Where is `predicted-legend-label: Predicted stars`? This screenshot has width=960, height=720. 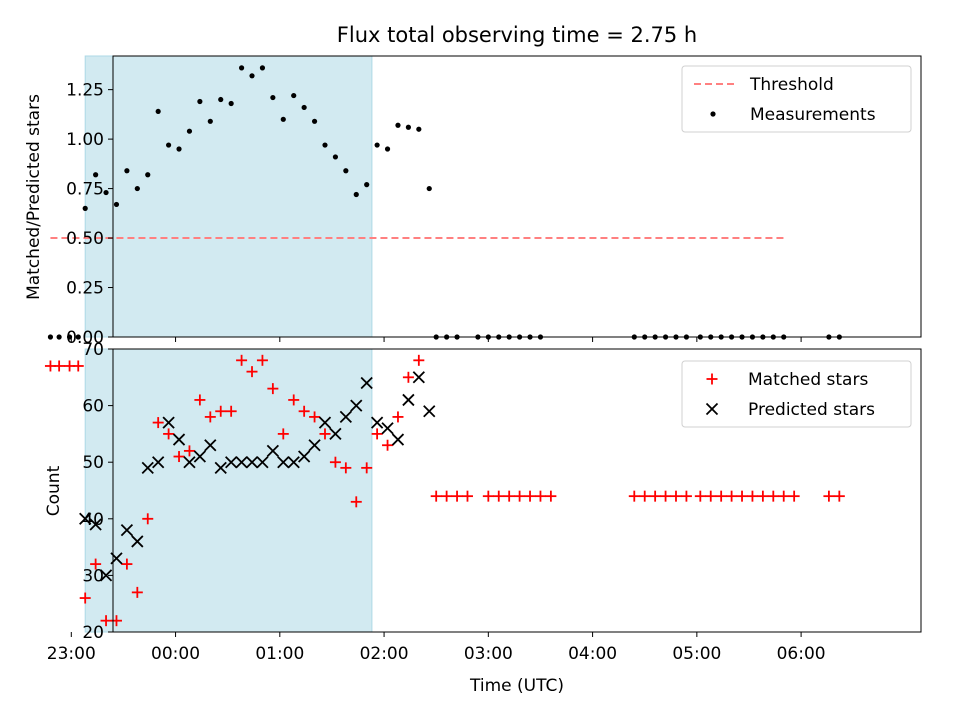
predicted-legend-label: Predicted stars is located at coordinates (811, 410).